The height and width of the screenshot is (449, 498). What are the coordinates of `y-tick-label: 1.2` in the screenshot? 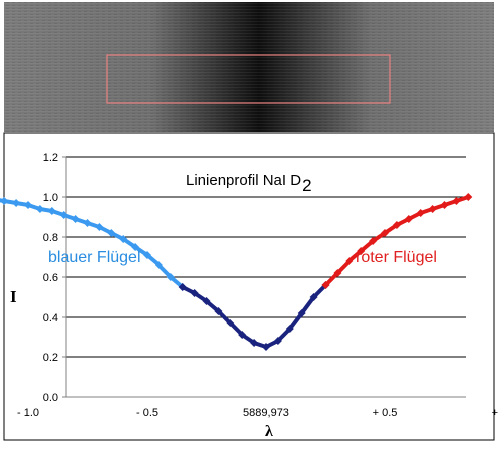 It's located at (50, 158).